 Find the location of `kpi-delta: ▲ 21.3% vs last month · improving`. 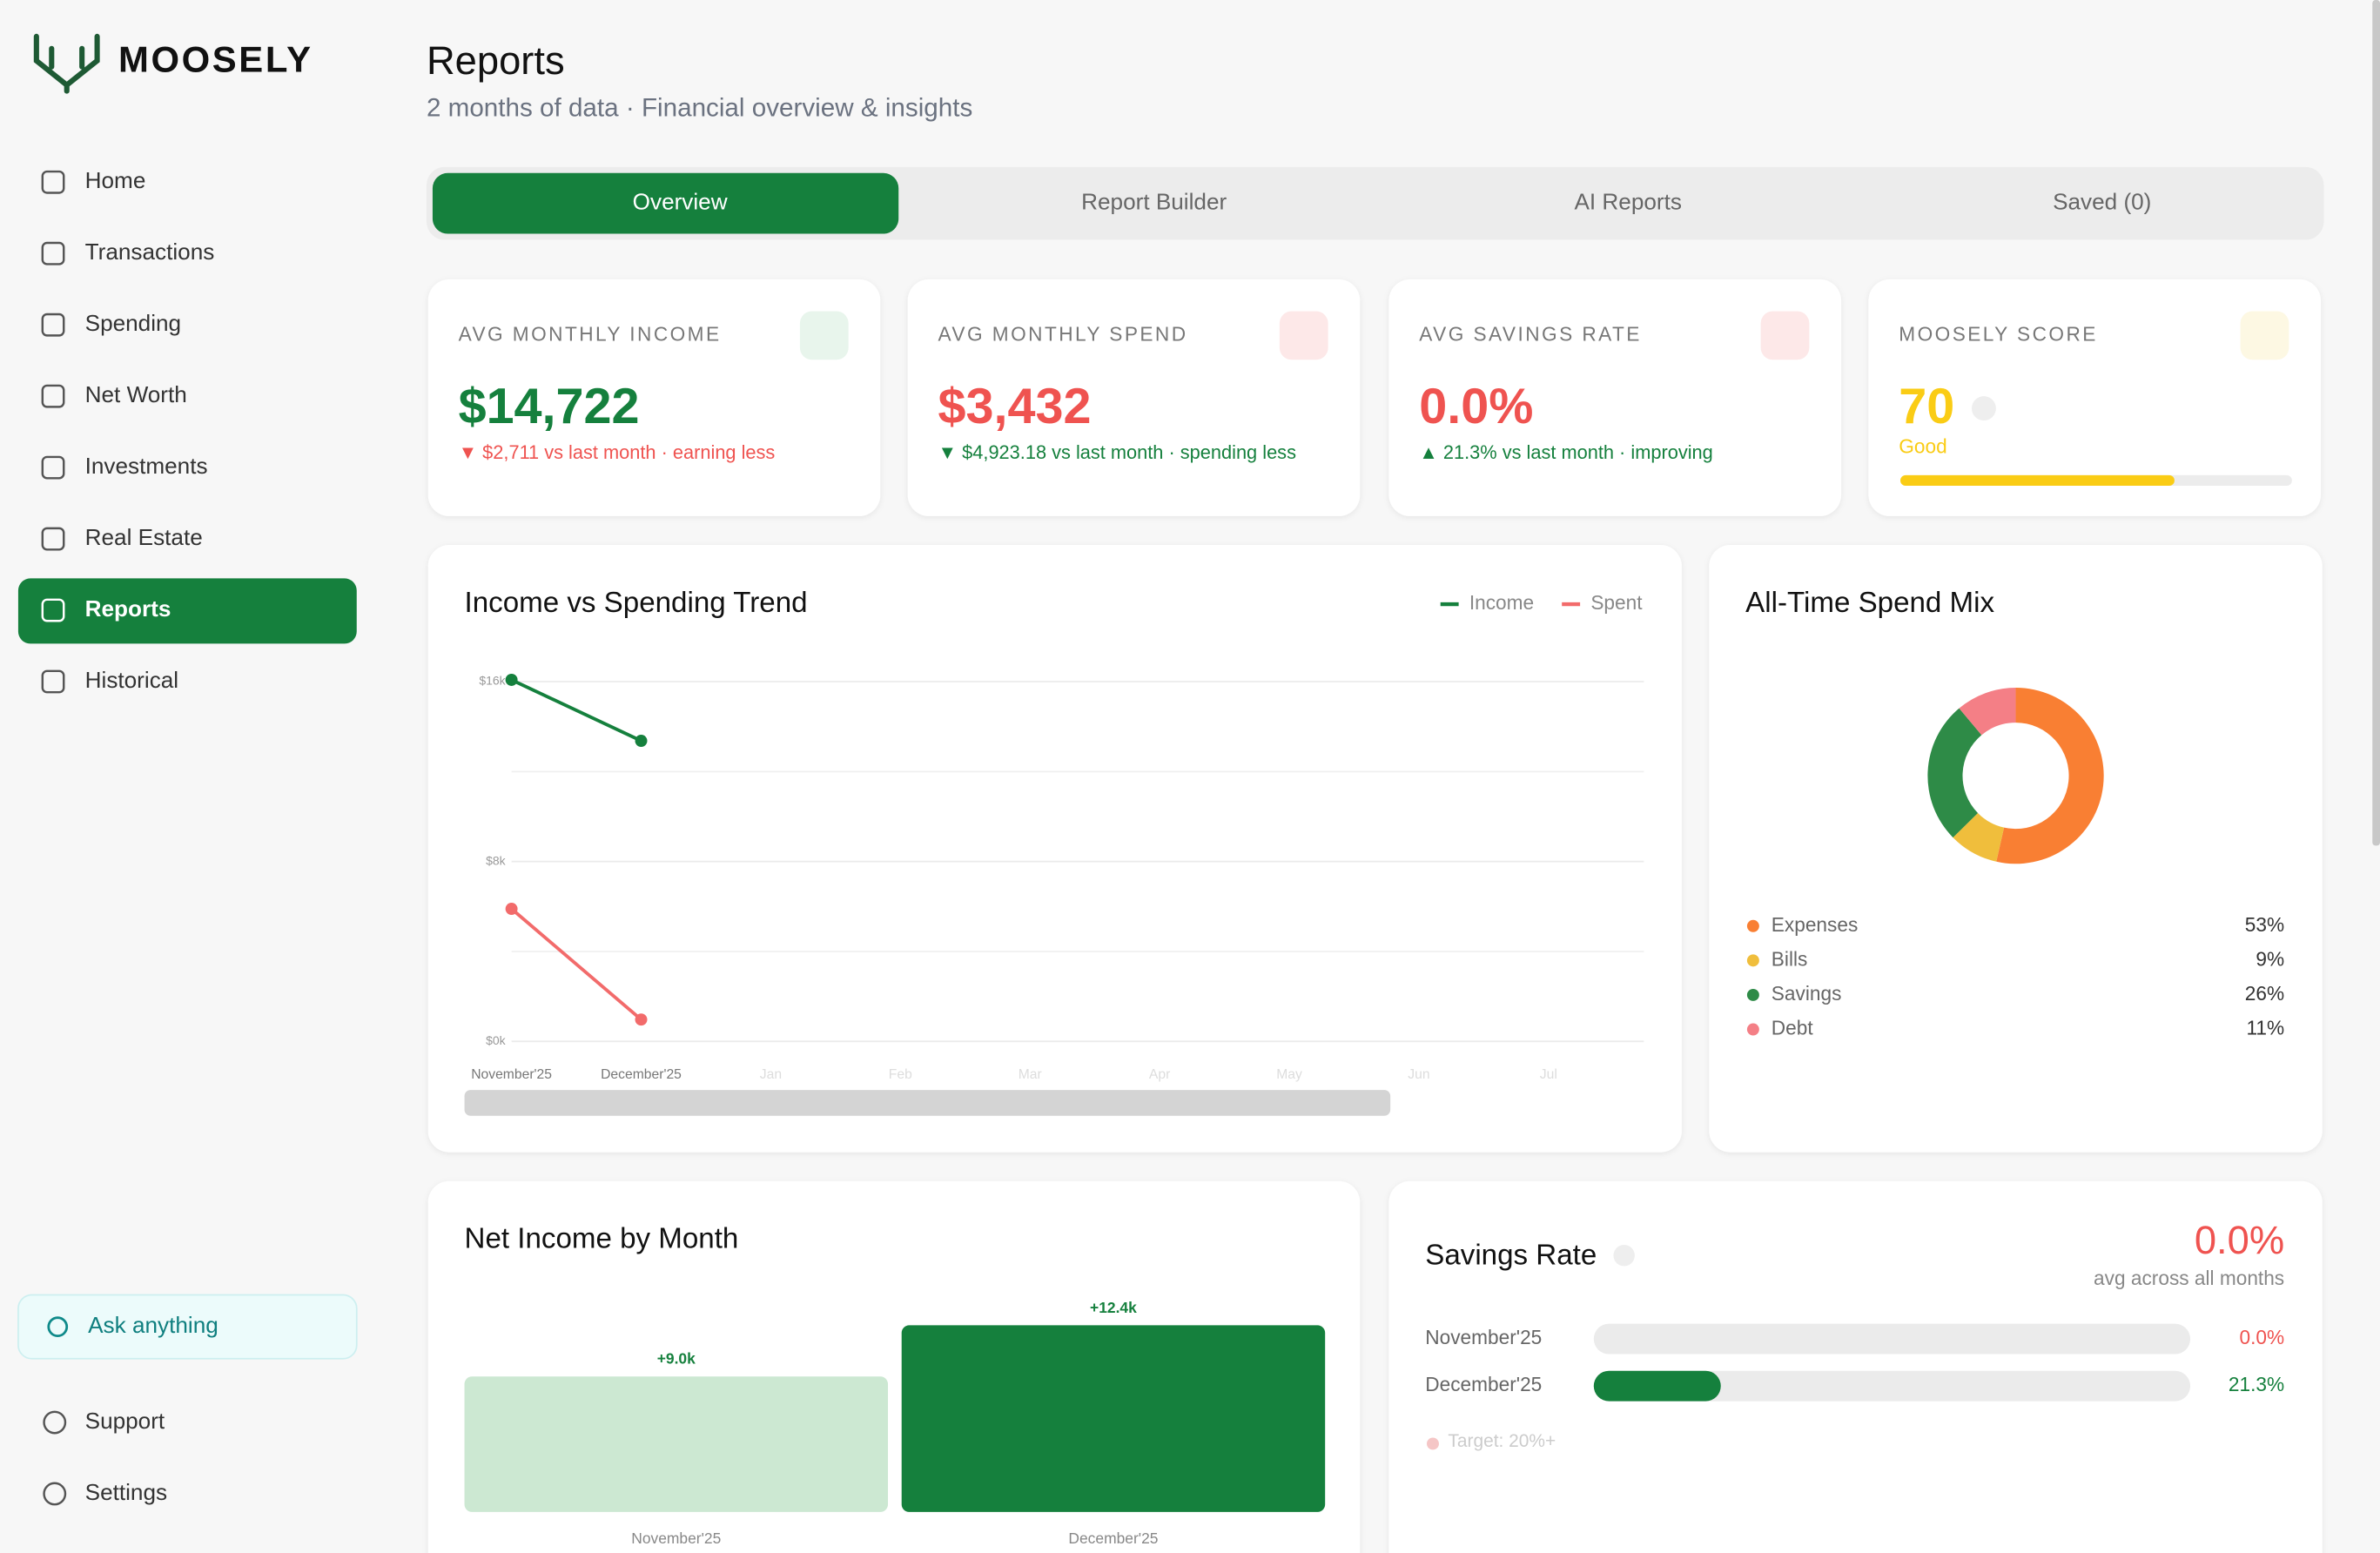

kpi-delta: ▲ 21.3% vs last month · improving is located at coordinates (1565, 452).